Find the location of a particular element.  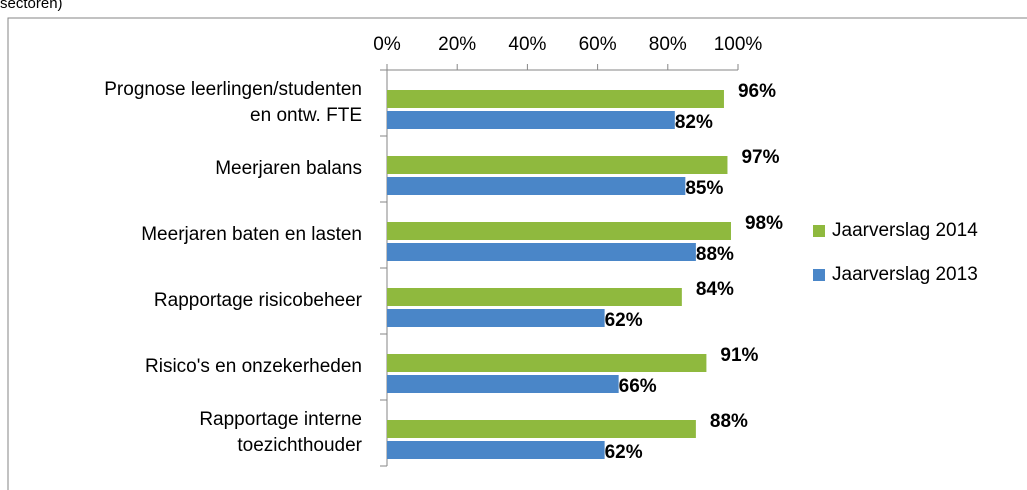

legend-label: Jaarverslag 2014 is located at coordinates (905, 230).